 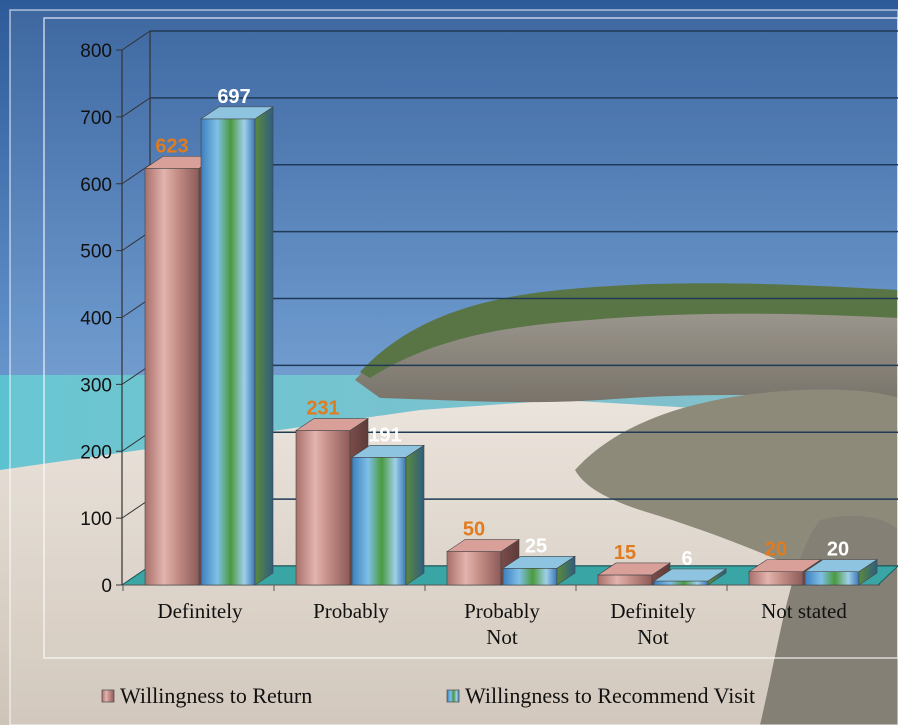 What do you see at coordinates (171, 146) in the screenshot?
I see `data-label: 623` at bounding box center [171, 146].